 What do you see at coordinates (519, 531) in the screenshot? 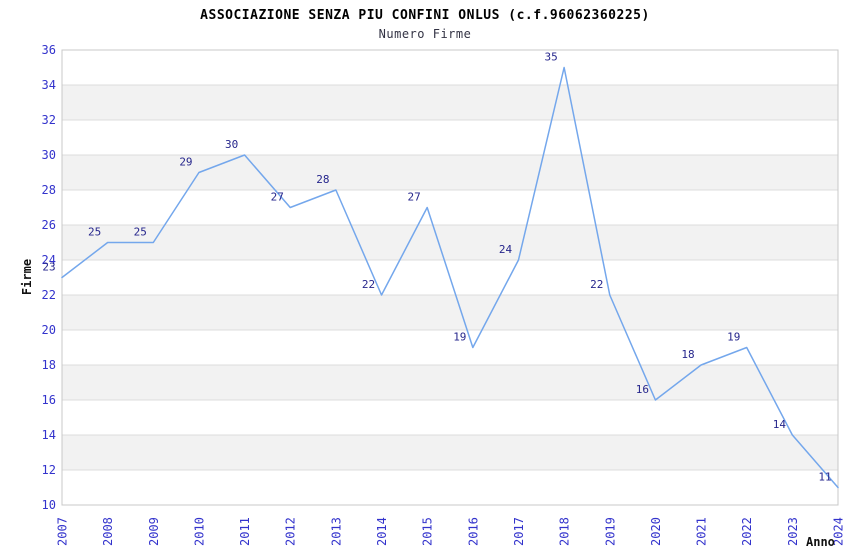
I see `x-tick-label: 2017` at bounding box center [519, 531].